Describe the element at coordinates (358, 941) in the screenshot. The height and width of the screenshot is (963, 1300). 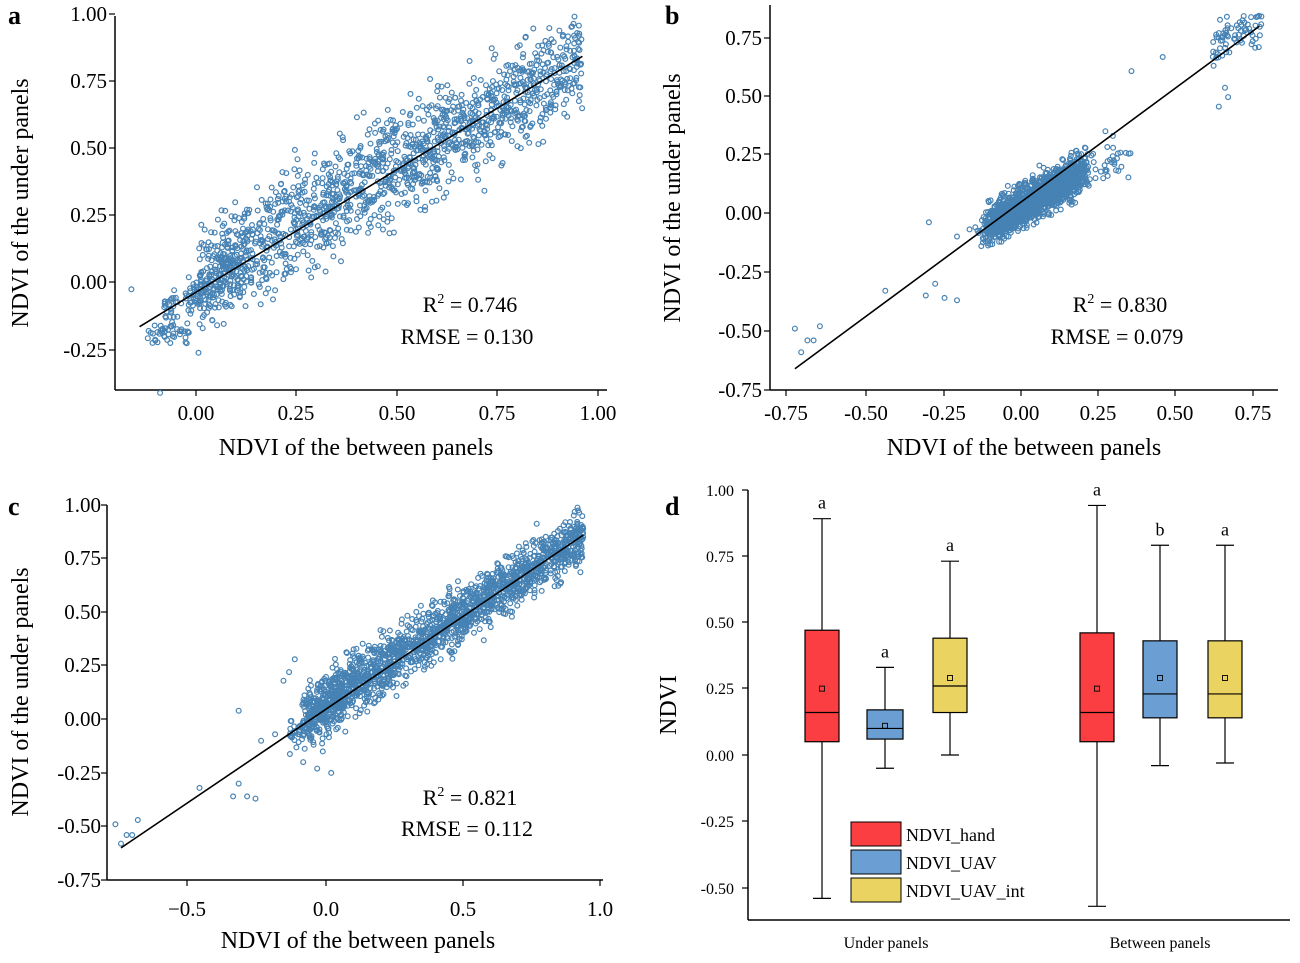
I see `x-axis-label: NDVI of the between panels` at that location.